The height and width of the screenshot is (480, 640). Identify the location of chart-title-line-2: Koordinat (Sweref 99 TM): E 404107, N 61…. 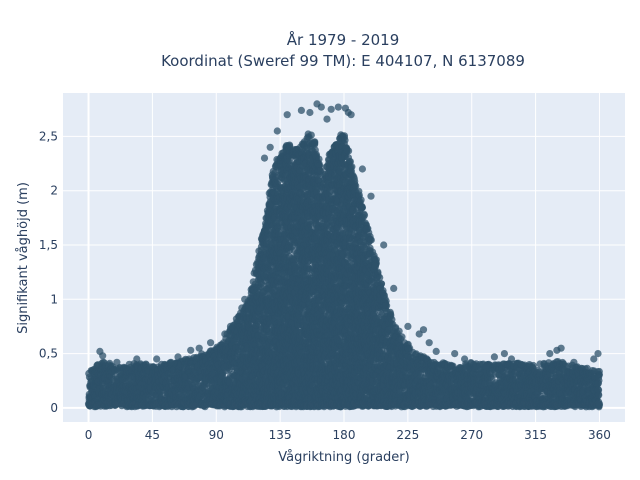
(343, 61).